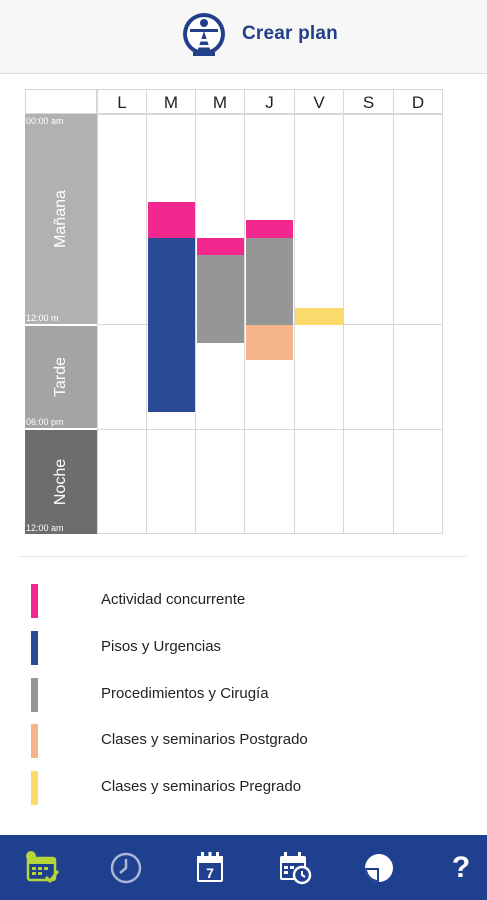 The image size is (487, 900). I want to click on legend-item-undergrad: Clases y seminarios Pregrado, so click(241, 788).